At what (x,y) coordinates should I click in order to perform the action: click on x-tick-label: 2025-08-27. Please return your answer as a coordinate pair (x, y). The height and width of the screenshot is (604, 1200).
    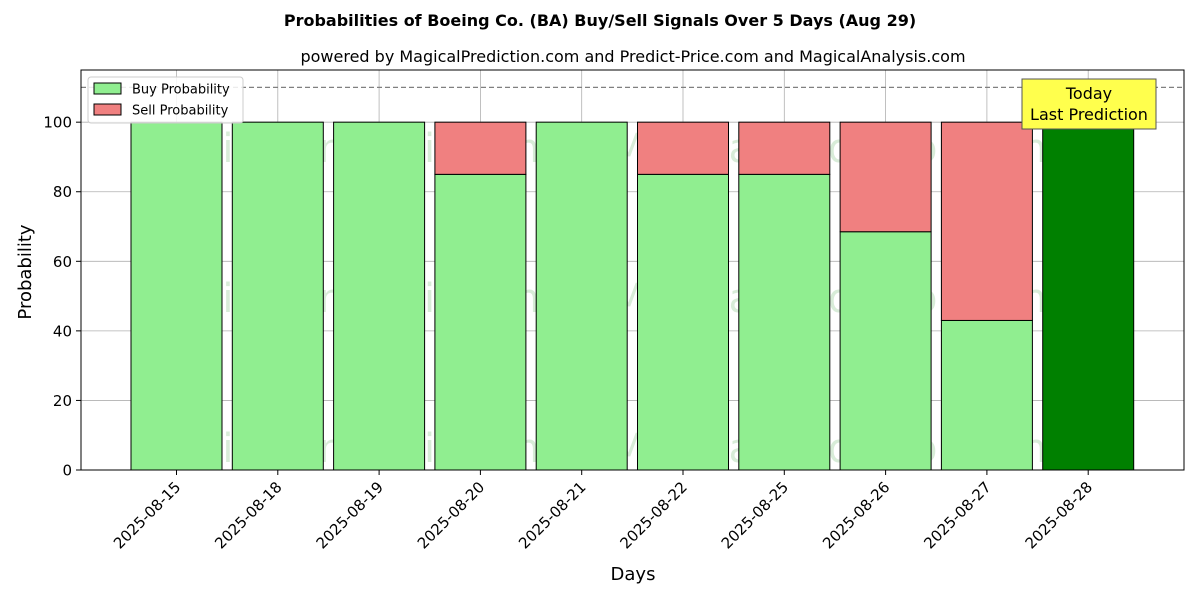
    Looking at the image, I should click on (957, 515).